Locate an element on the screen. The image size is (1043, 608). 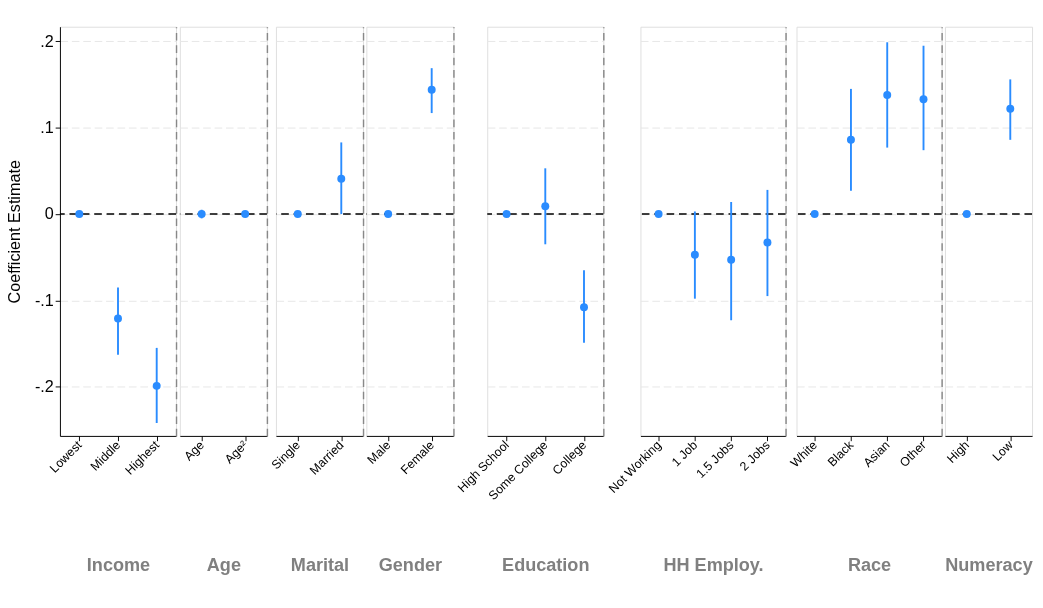
y-tick-label: -.2 is located at coordinates (44, 385).